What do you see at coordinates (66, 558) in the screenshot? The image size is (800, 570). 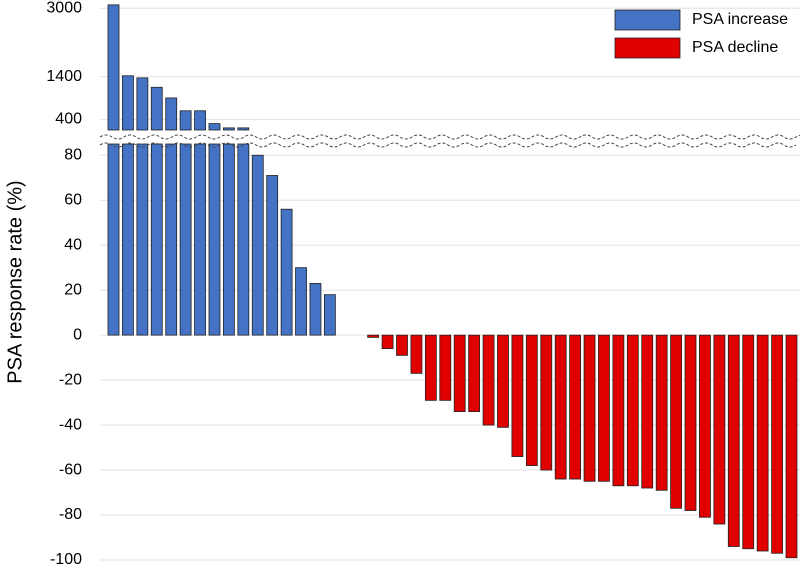 I see `y-tick-label: -100` at bounding box center [66, 558].